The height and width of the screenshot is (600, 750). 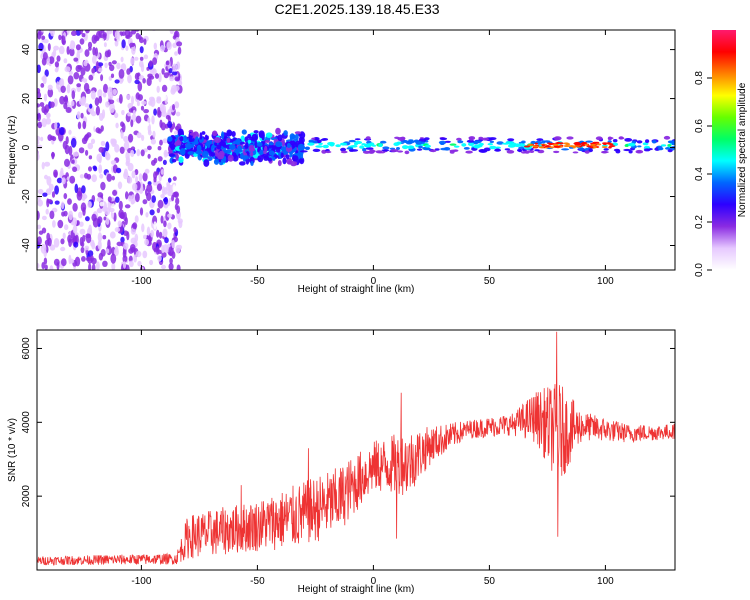 I want to click on y-tick-label: 4000, so click(x=26, y=422).